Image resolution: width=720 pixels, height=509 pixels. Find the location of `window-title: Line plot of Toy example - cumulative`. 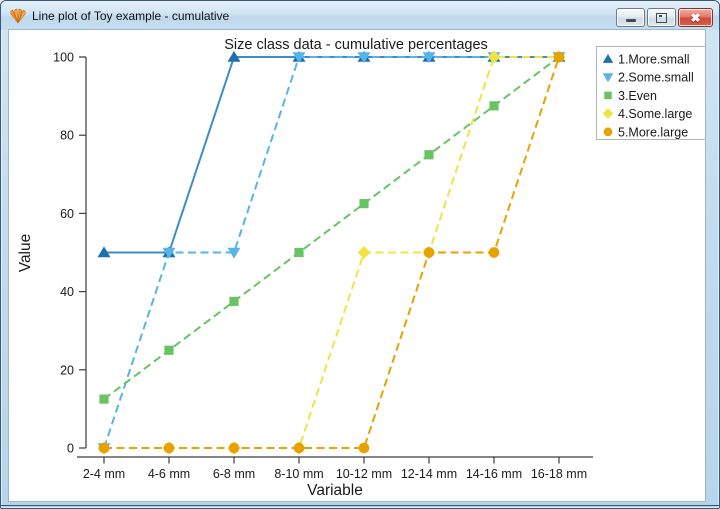

window-title: Line plot of Toy example - cumulative is located at coordinates (131, 15).